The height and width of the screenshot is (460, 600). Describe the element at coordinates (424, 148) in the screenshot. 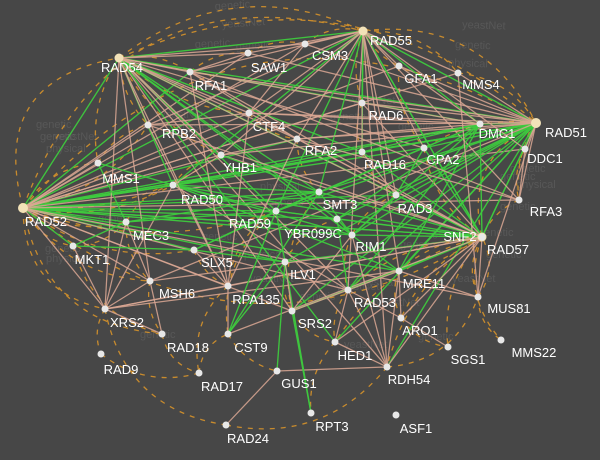

I see `graph-node-cpa2` at that location.